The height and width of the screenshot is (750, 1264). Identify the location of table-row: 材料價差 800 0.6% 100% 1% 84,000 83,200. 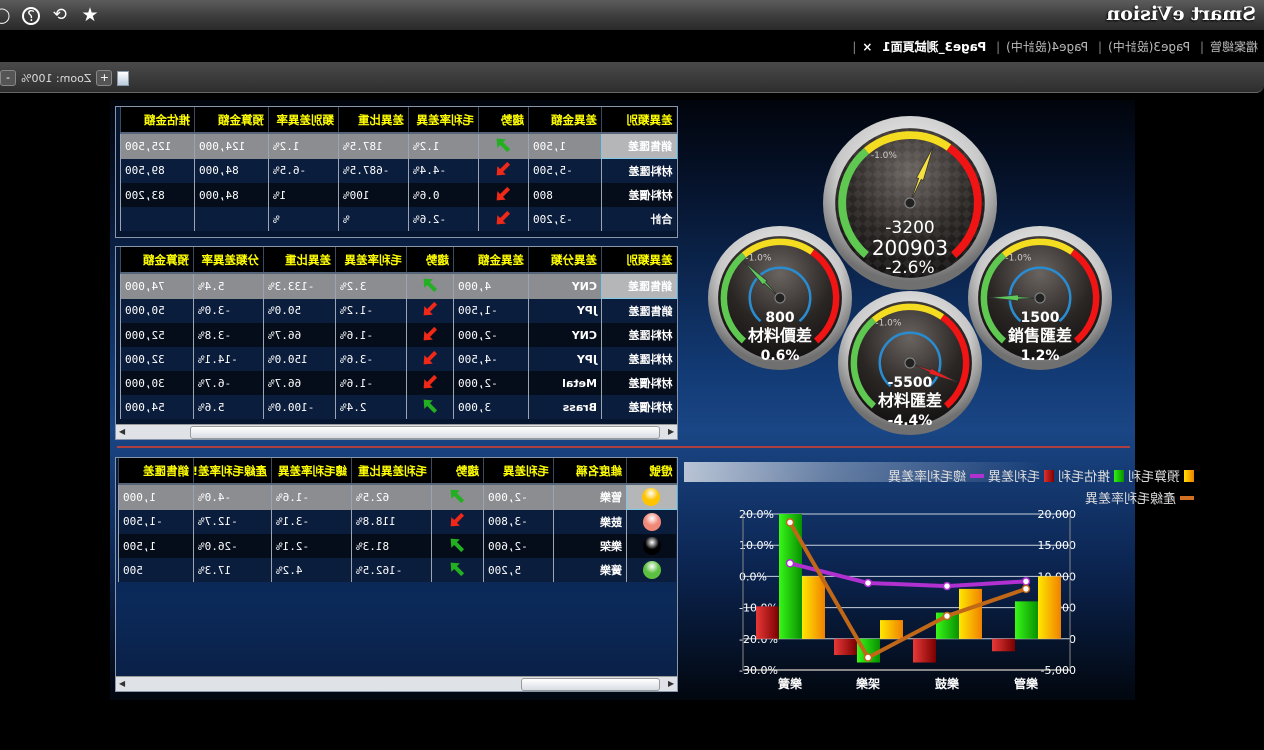
(398, 195).